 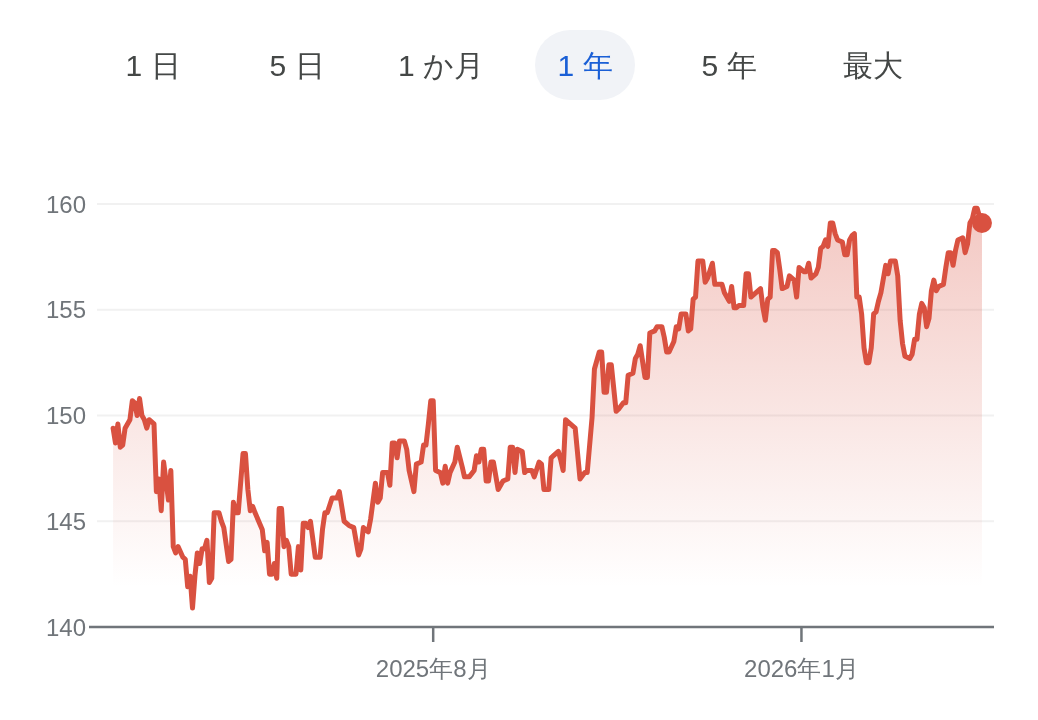 I want to click on y-tick-label: 155, so click(x=65, y=310).